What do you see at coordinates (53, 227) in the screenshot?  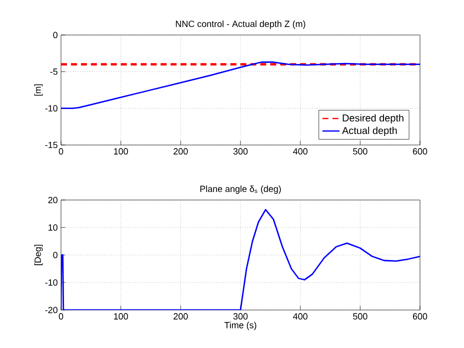 I see `y-tick-label: 10` at bounding box center [53, 227].